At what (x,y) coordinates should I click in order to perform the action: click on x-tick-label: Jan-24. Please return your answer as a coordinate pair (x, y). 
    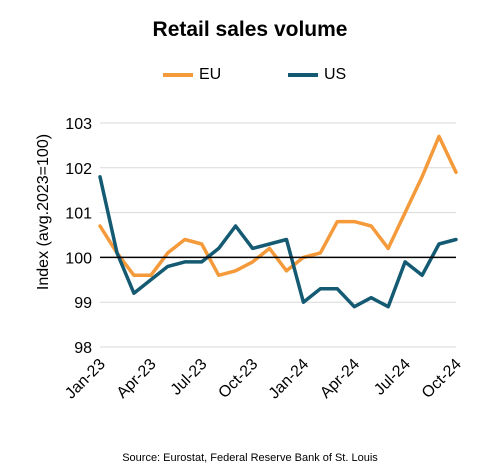
    Looking at the image, I should click on (289, 379).